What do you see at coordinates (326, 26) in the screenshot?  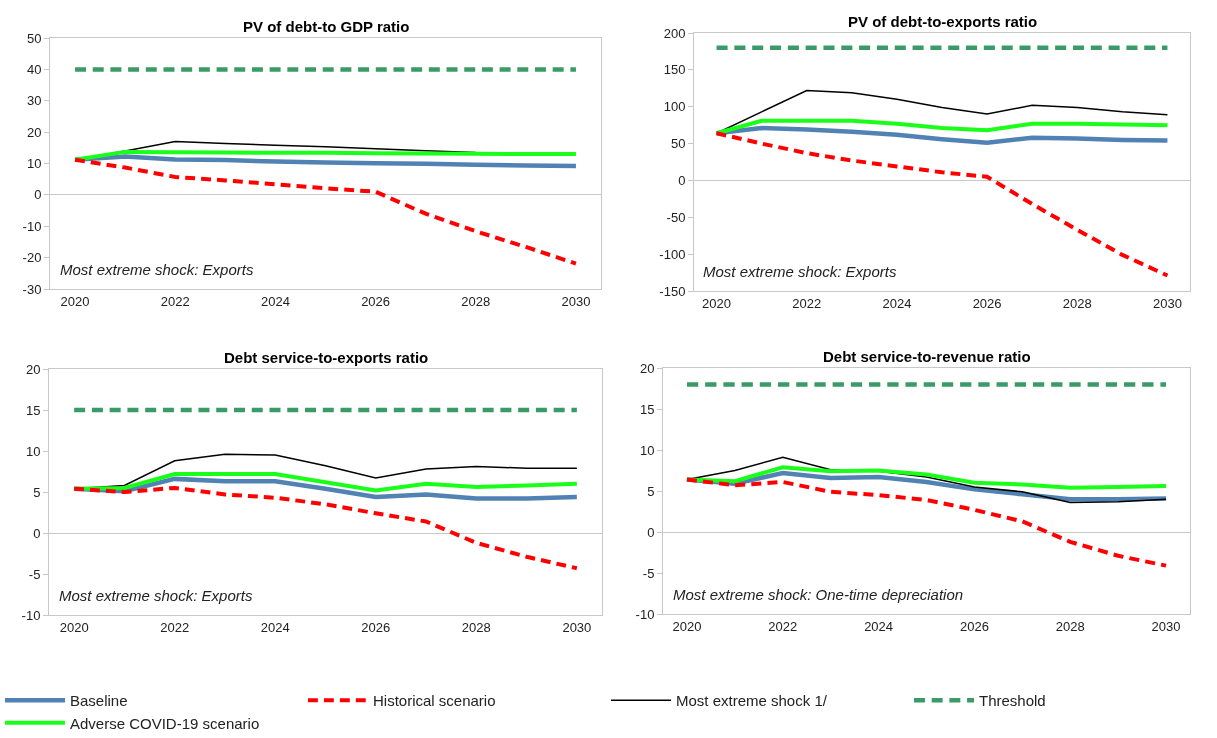 I see `chart-title: PV of debt-to GDP ratio` at bounding box center [326, 26].